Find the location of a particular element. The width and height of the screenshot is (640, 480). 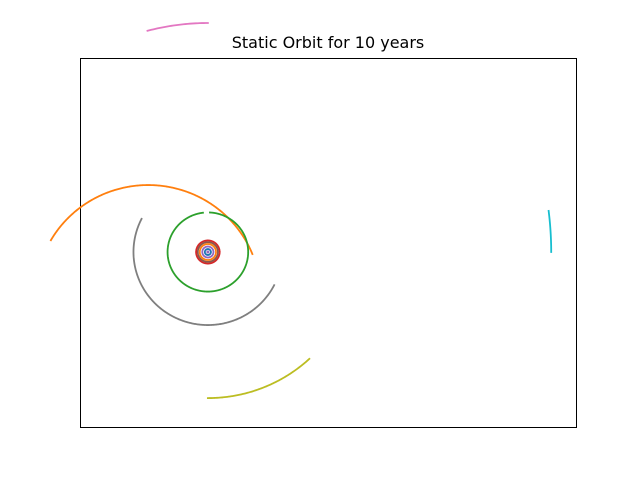

sun-marker is located at coordinates (208, 252).